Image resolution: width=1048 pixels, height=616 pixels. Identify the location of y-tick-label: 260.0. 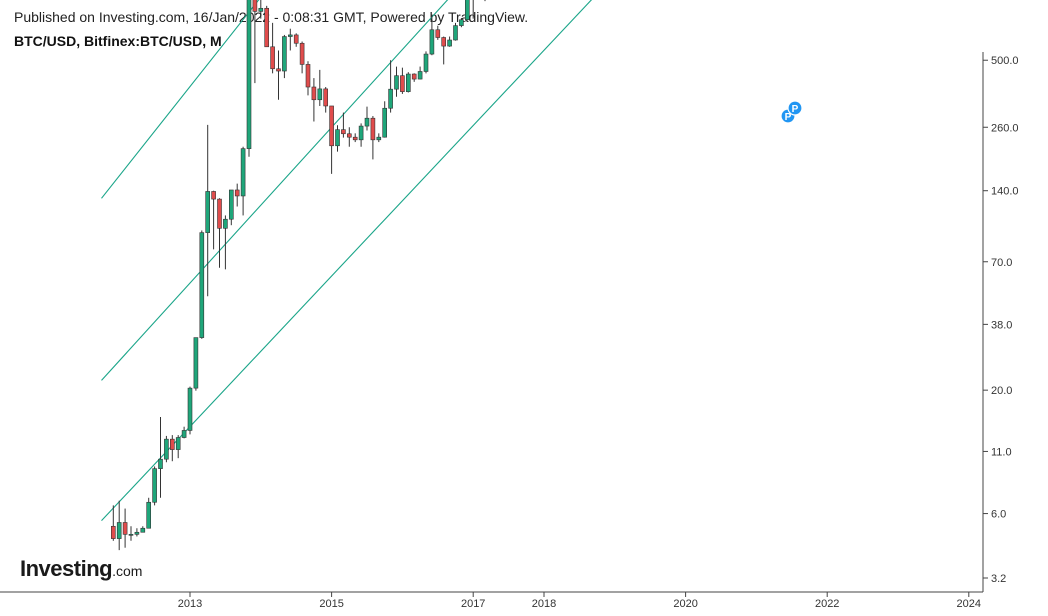
(1005, 128).